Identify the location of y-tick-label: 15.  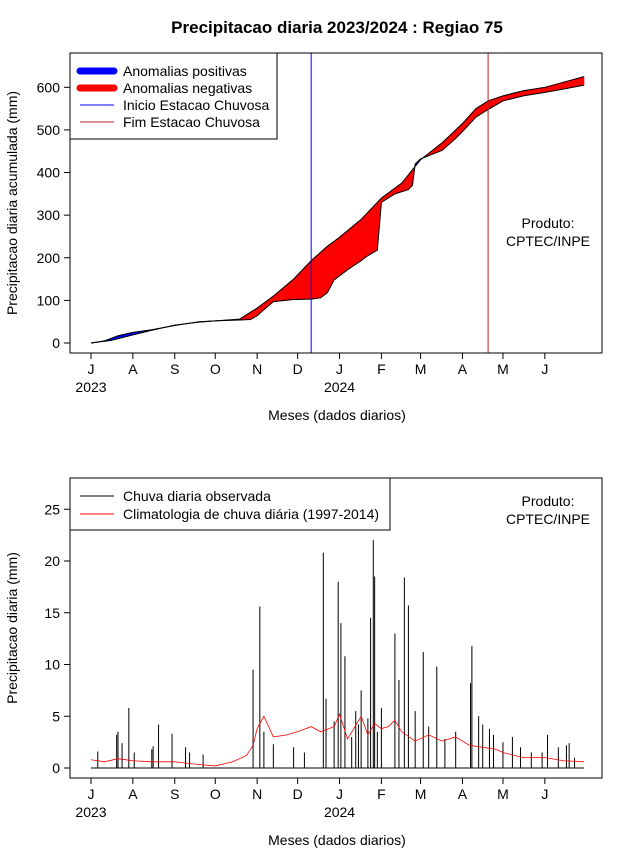
(52, 613).